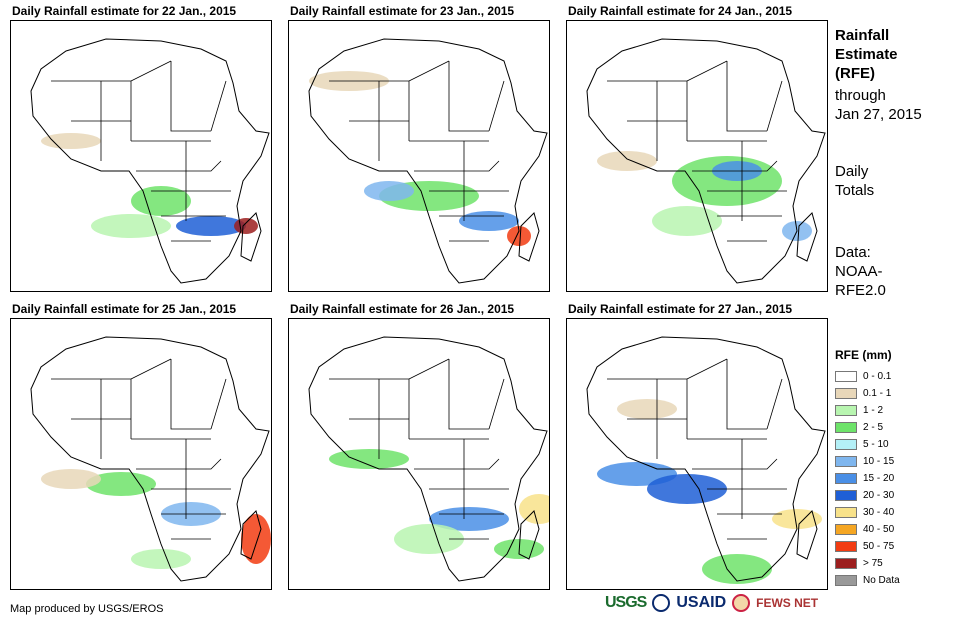  Describe the element at coordinates (879, 461) in the screenshot. I see `legend-label: 10 - 15` at that location.